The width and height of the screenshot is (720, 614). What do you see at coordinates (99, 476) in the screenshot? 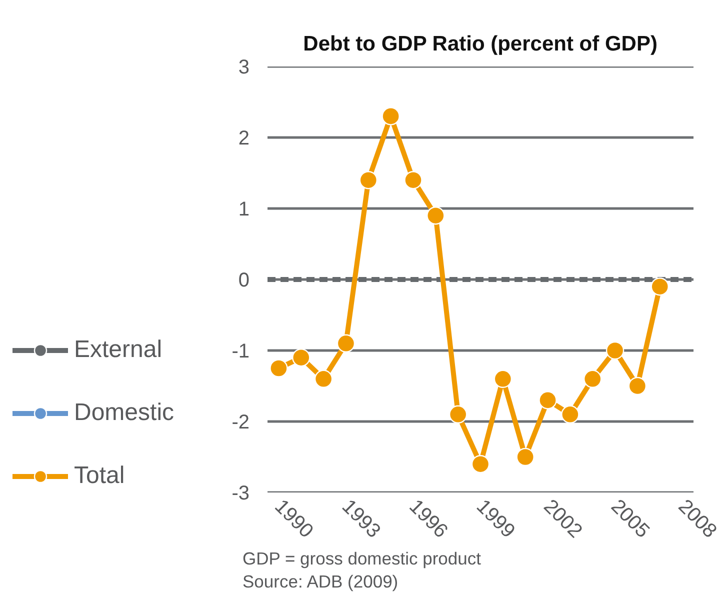
I see `legend-label: Total` at bounding box center [99, 476].